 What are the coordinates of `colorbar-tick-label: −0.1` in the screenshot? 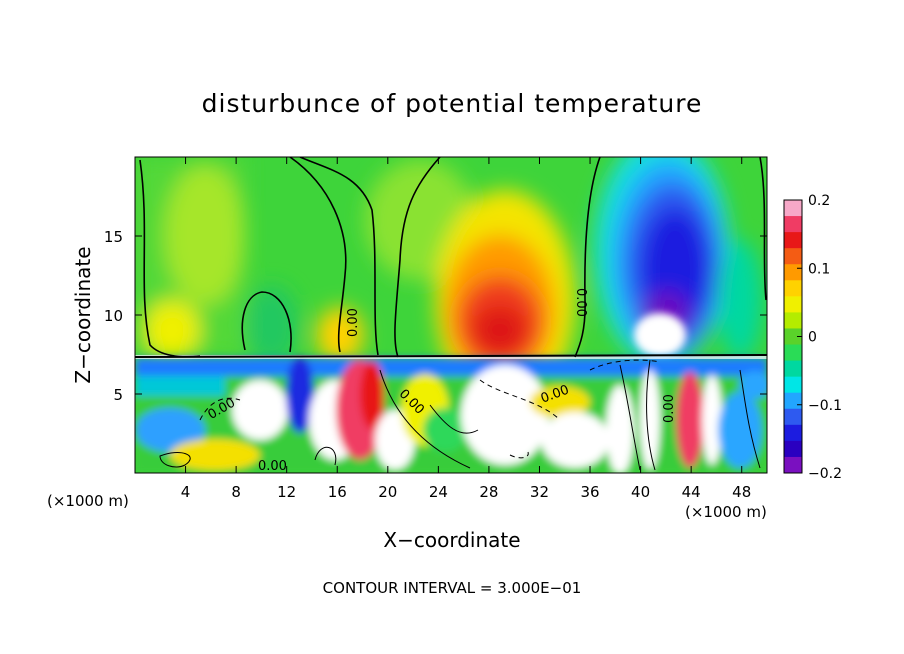 It's located at (825, 406).